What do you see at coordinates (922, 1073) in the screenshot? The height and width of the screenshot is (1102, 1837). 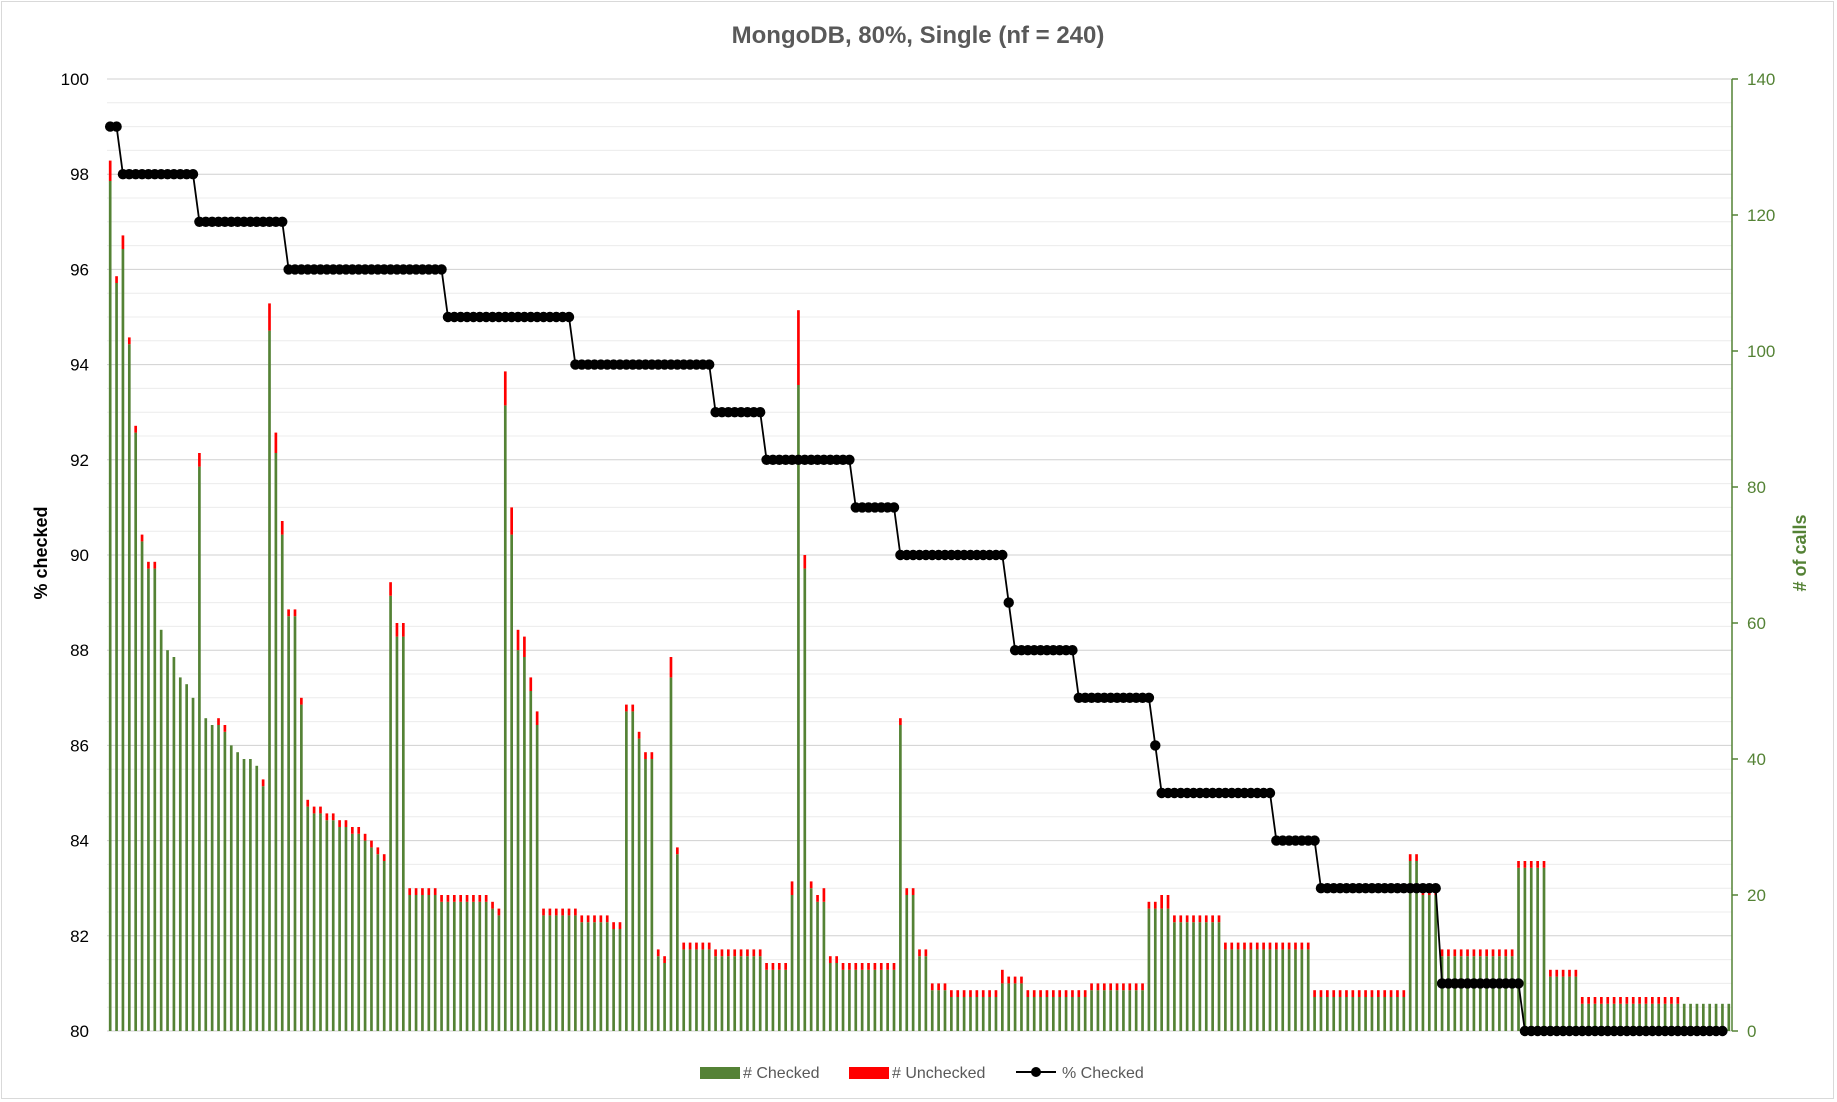 I see `legend: # Checked # Unchecked % Checked` at bounding box center [922, 1073].